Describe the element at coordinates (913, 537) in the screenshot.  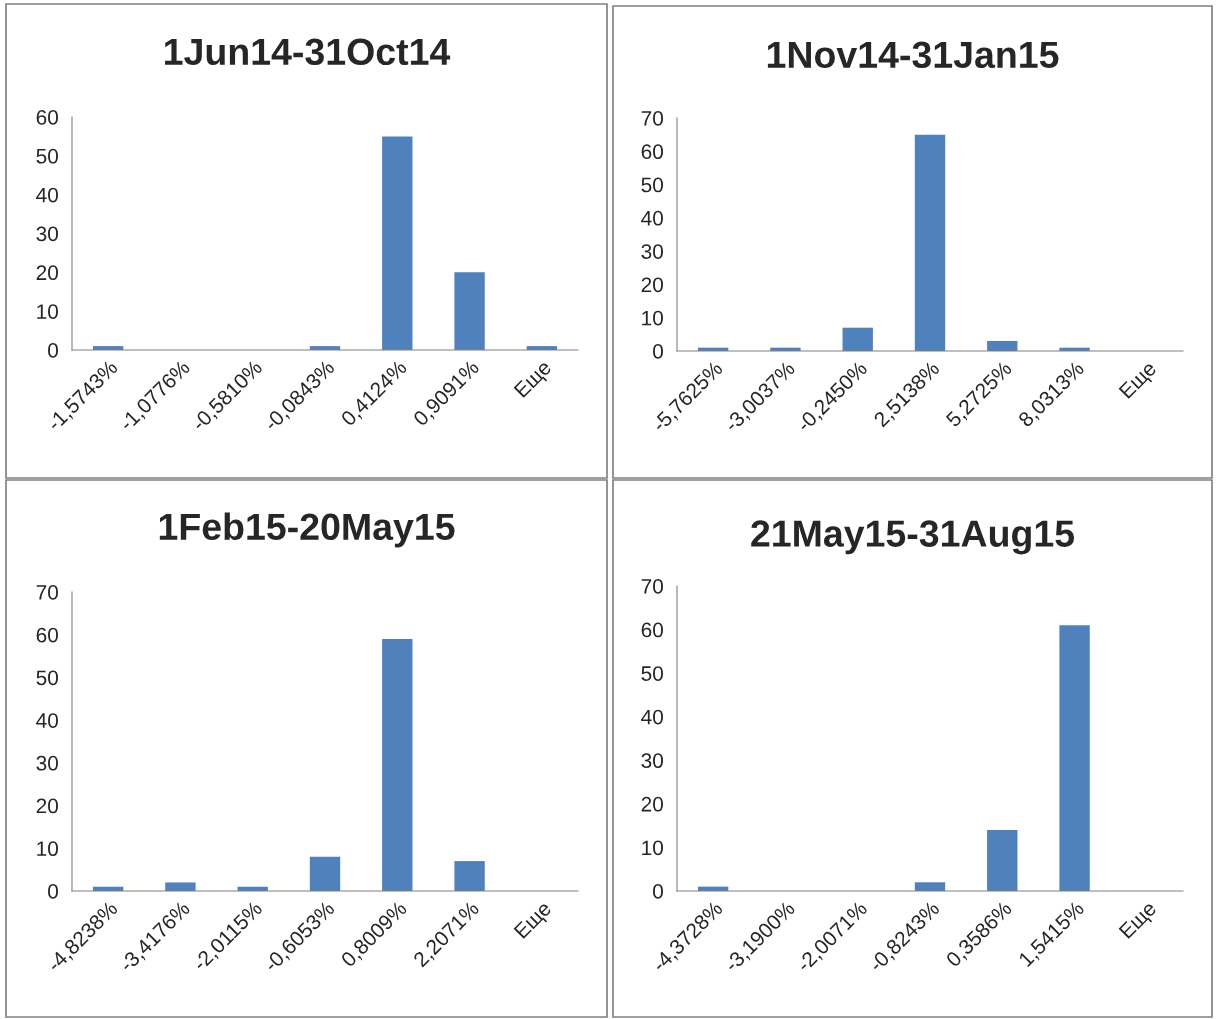
I see `chart-title: 21May15-31Aug15` at that location.